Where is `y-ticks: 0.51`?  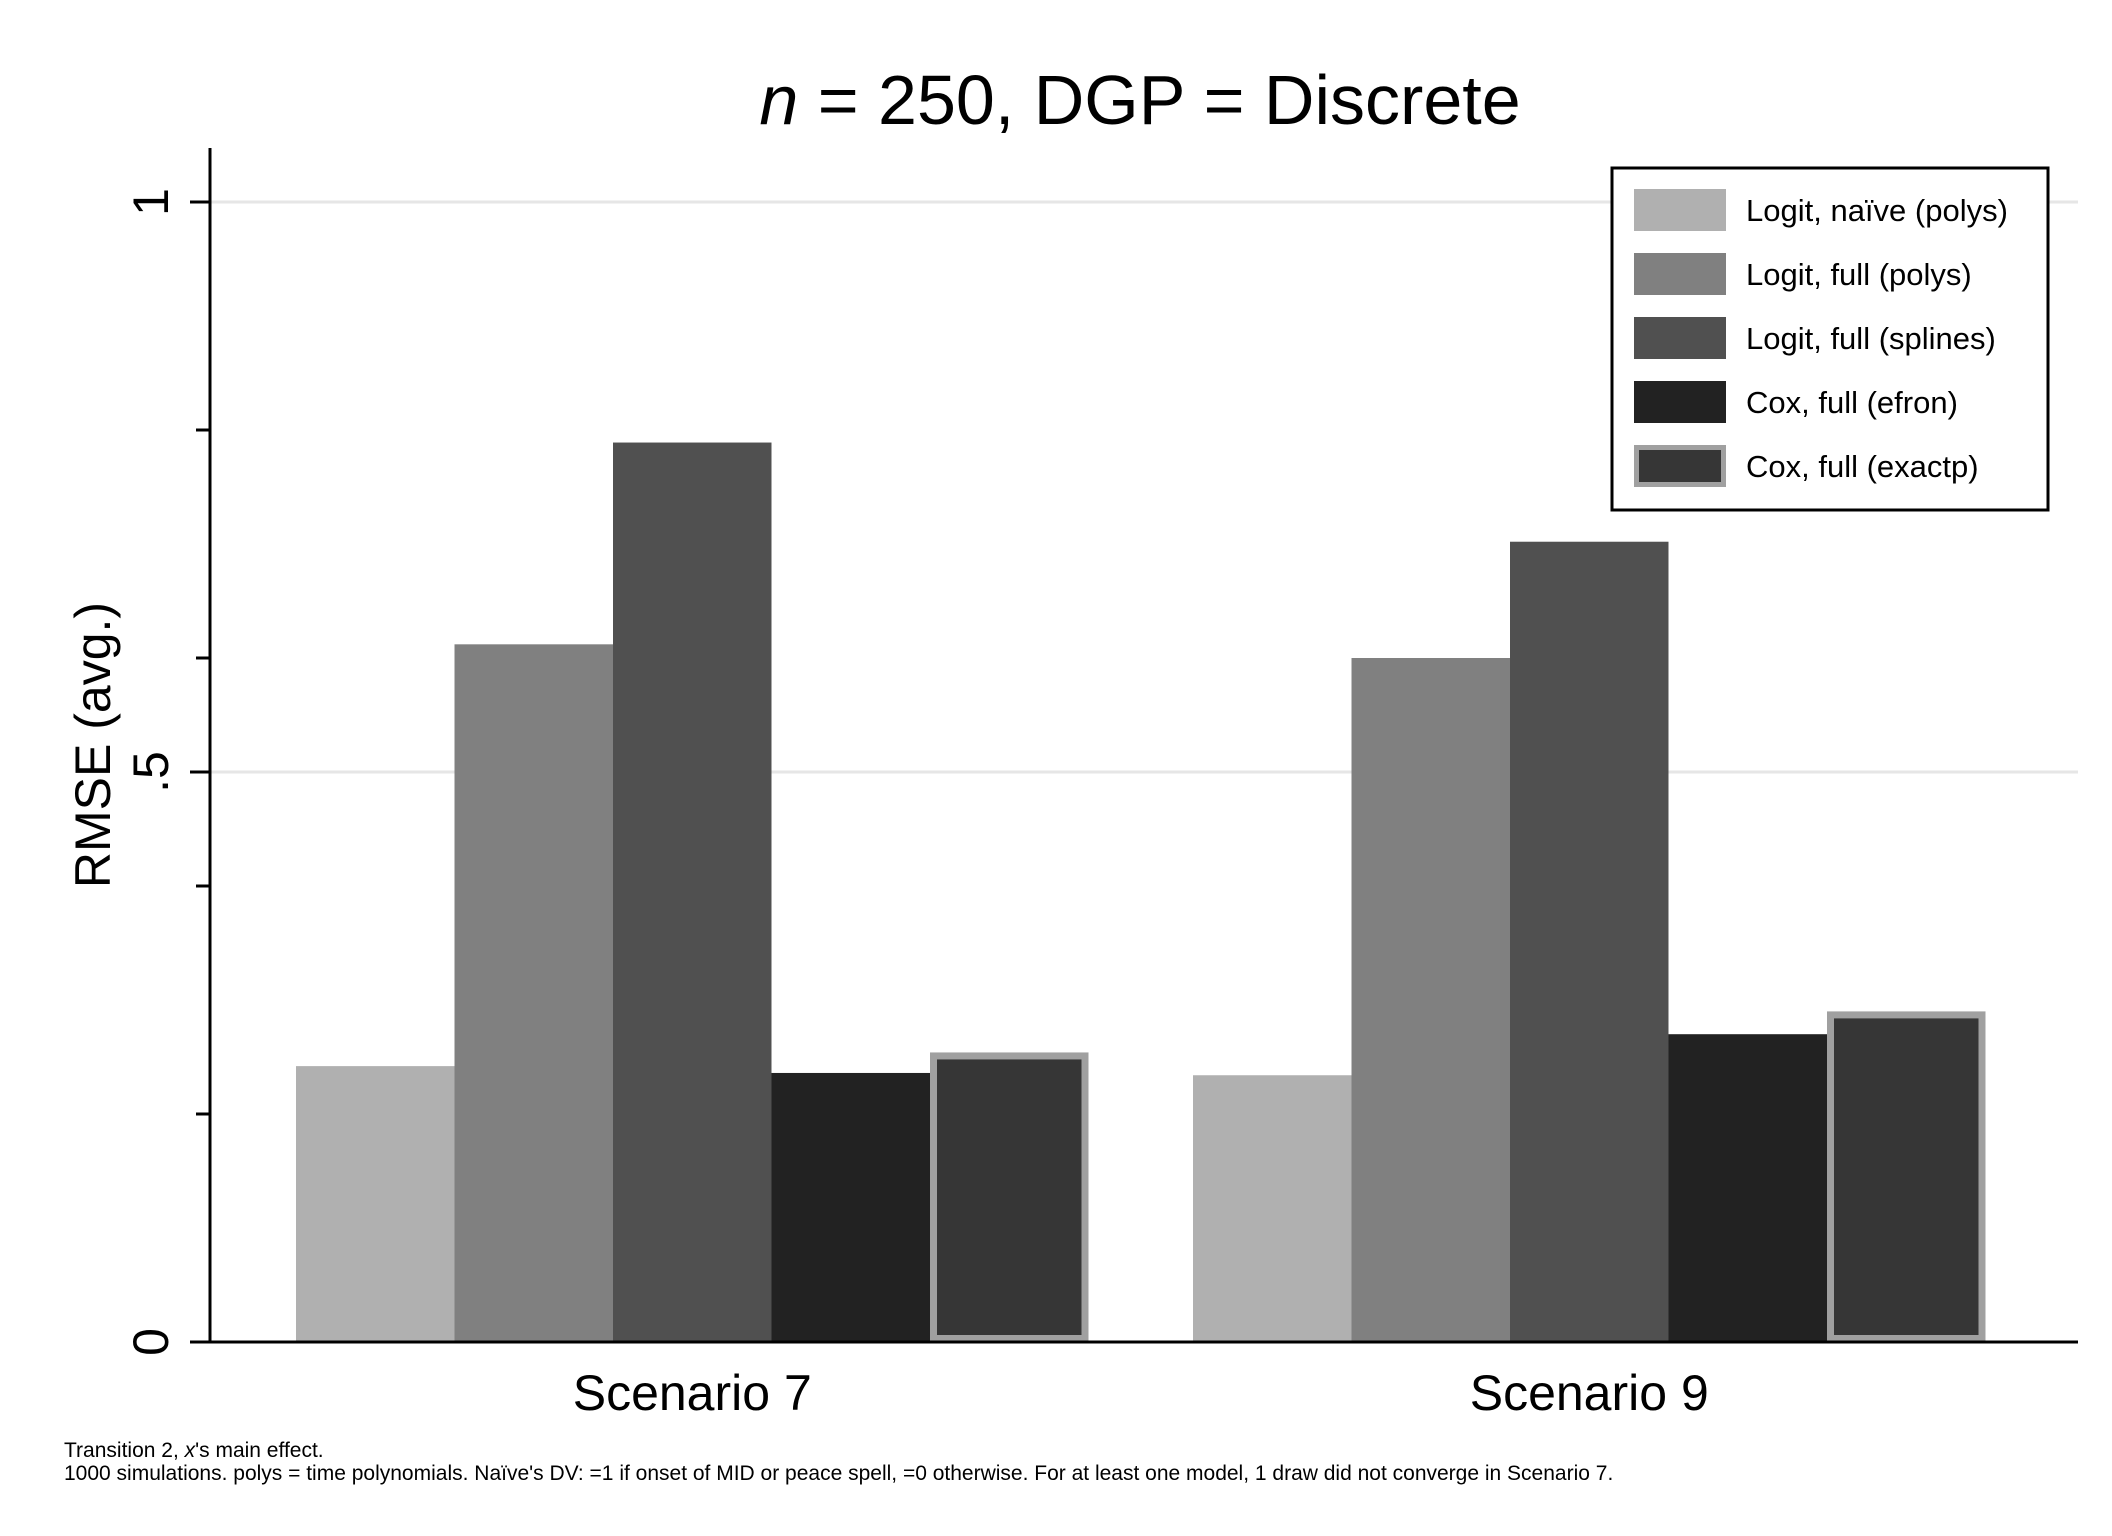
y-ticks: 0.51 is located at coordinates (166, 772).